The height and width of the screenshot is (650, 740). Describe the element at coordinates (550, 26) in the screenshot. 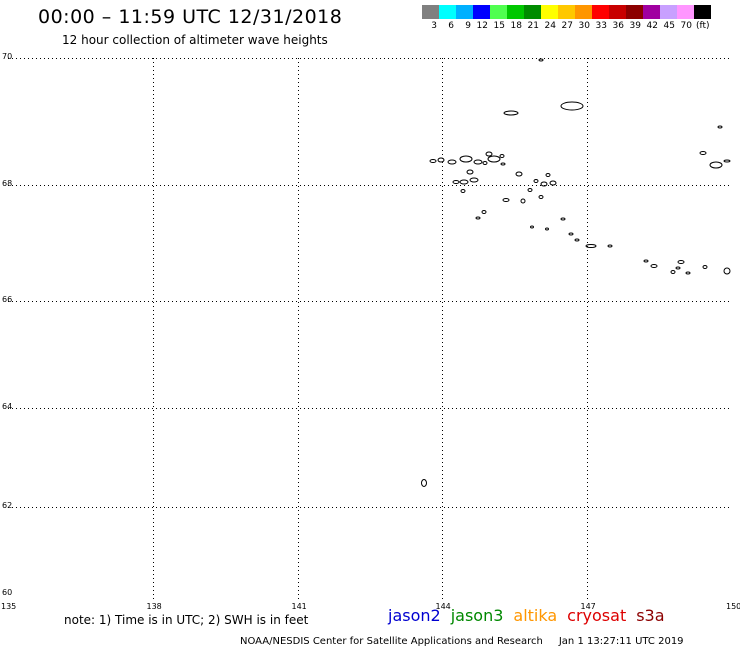

I see `colorbar-label: 24` at that location.